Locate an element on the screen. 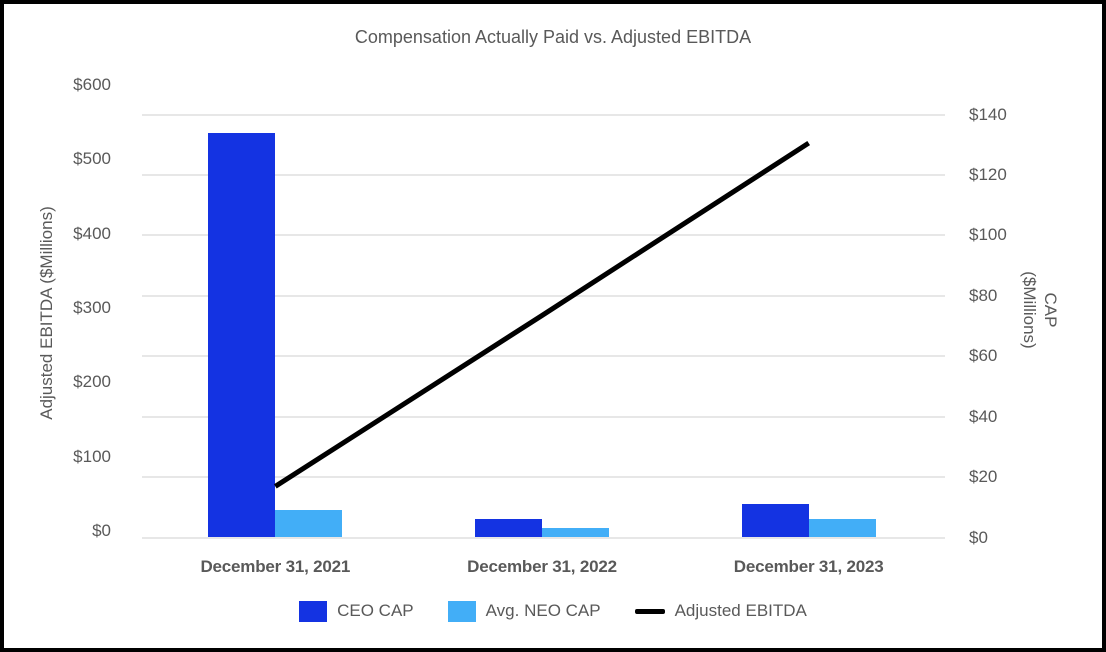  x-axis-label: December 31, 2023 is located at coordinates (808, 566).